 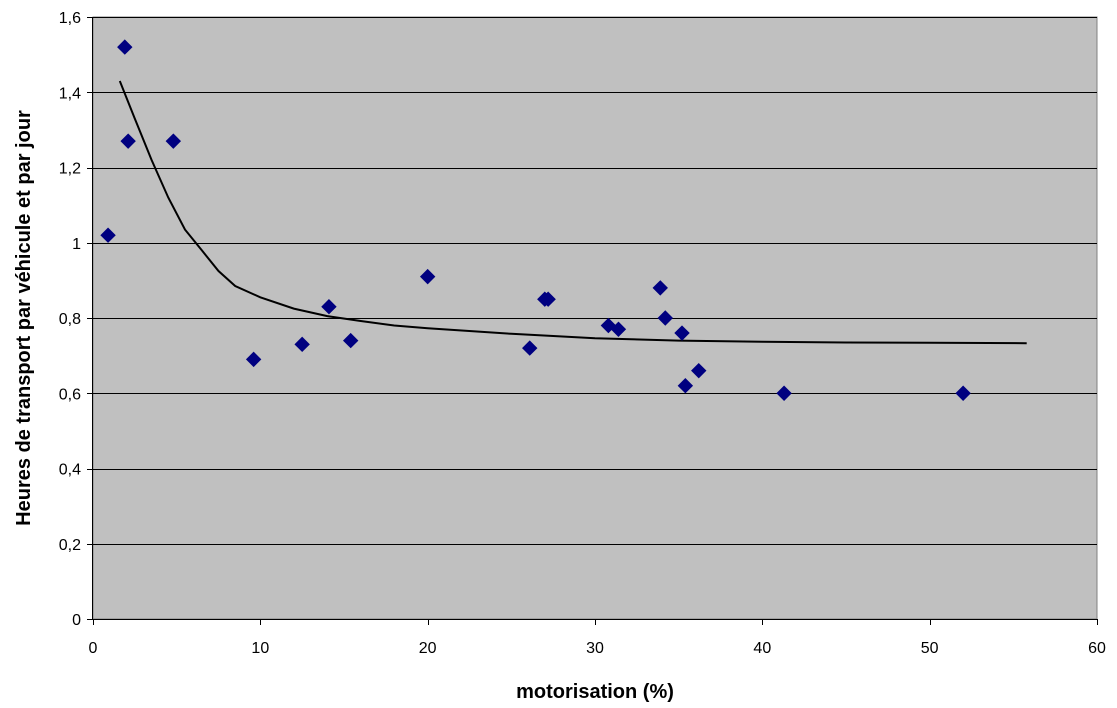 I want to click on x-tick-label: 10, so click(x=260, y=648).